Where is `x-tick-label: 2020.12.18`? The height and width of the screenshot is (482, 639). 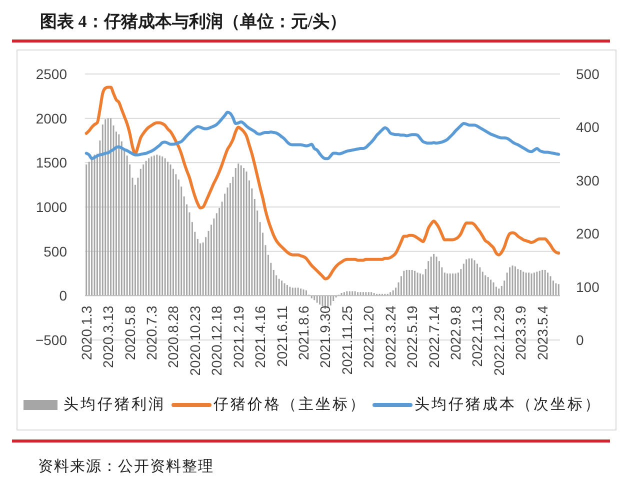
x-tick-label: 2020.12.18 is located at coordinates (216, 340).